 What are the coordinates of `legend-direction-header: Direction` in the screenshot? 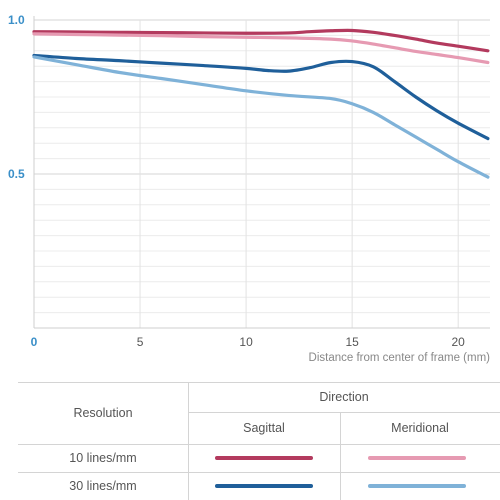 It's located at (344, 397).